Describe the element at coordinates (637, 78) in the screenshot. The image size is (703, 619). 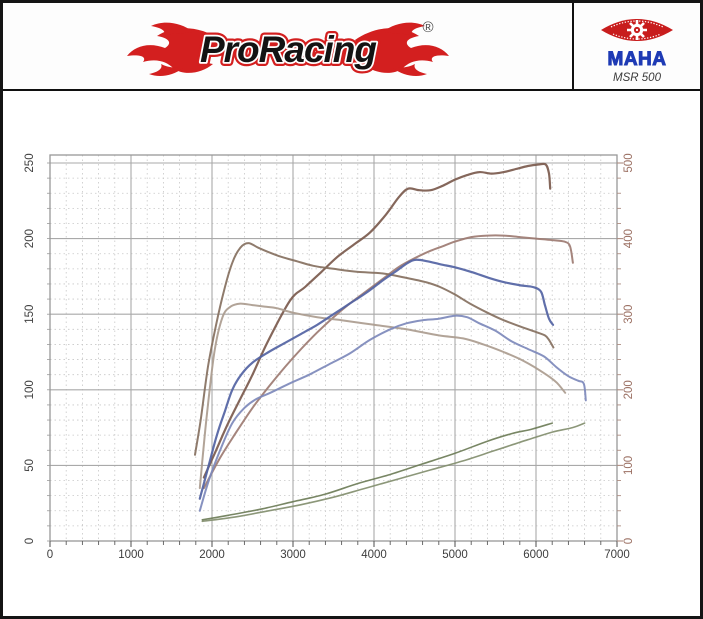
I see `device-model-text: MSR 500` at that location.